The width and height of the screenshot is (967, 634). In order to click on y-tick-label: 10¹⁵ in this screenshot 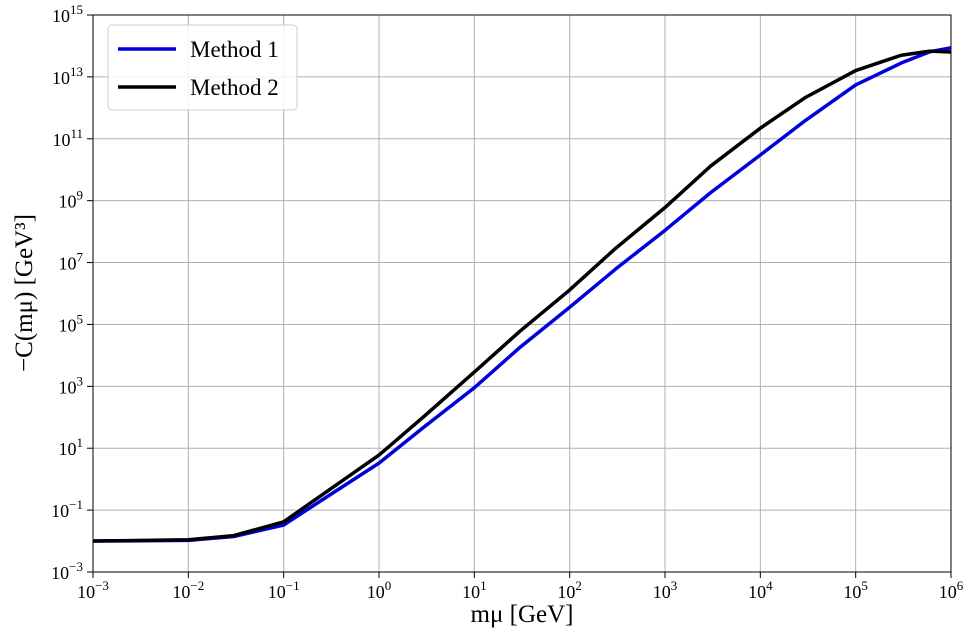, I will do `click(67, 14)`.